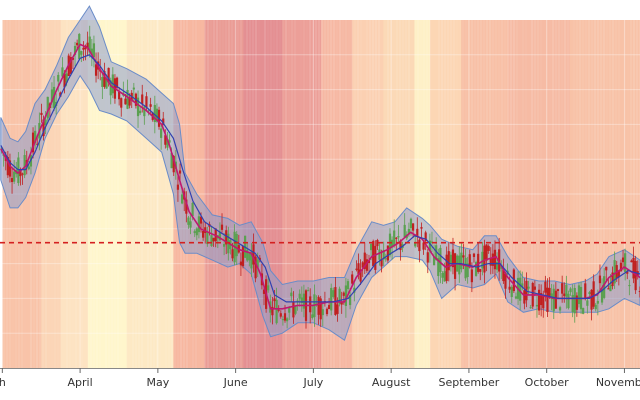  I want to click on x-tick-label: September, so click(469, 382).